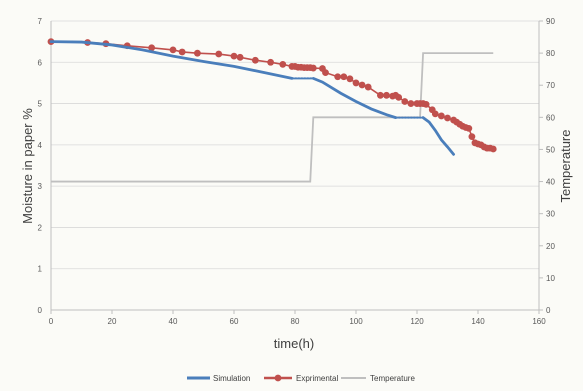 Image resolution: width=583 pixels, height=391 pixels. What do you see at coordinates (40, 227) in the screenshot?
I see `y-tick-label: 2` at bounding box center [40, 227].